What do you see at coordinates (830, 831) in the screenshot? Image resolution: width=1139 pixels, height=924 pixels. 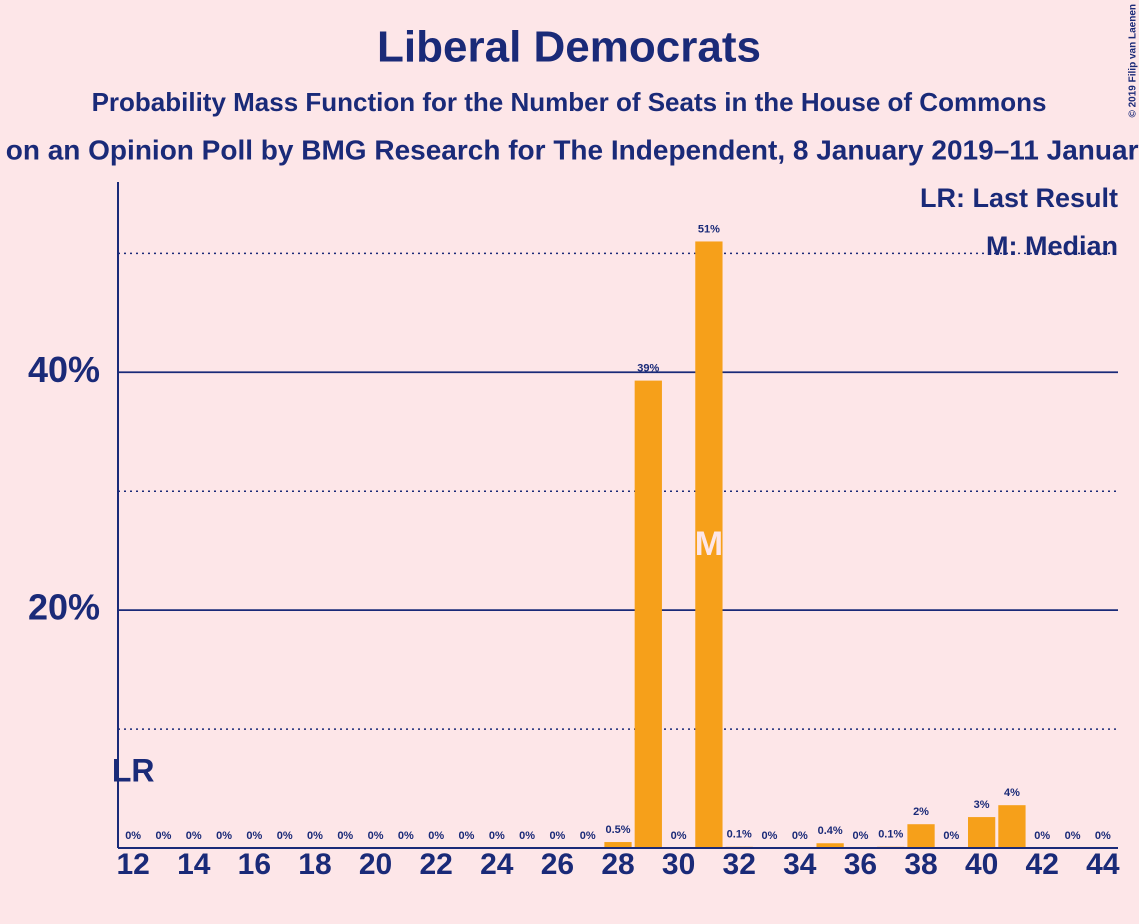 I see `value-label: 0.4%` at bounding box center [830, 831].